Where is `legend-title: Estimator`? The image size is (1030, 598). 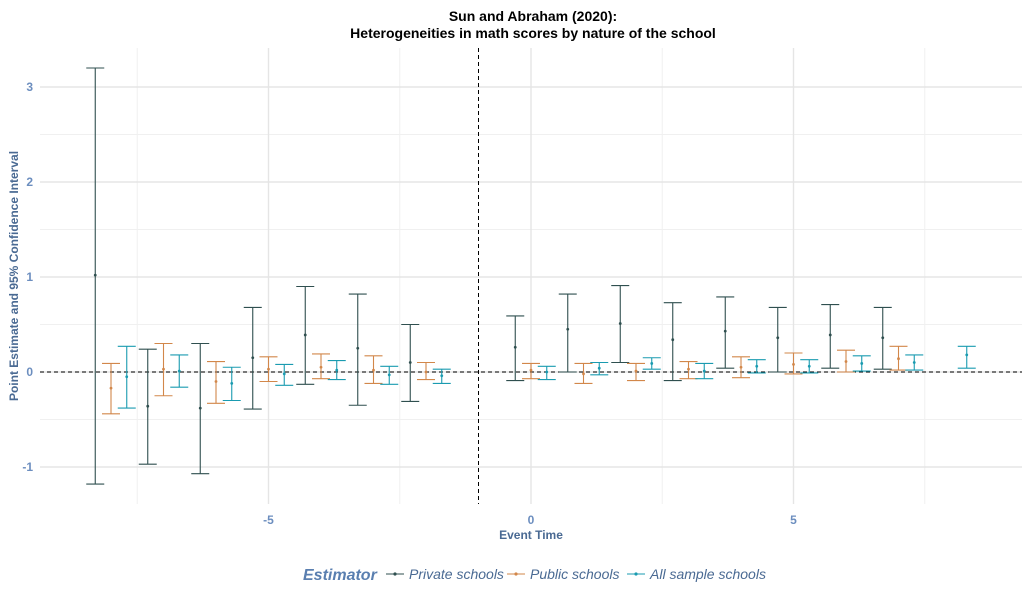 legend-title: Estimator is located at coordinates (340, 575).